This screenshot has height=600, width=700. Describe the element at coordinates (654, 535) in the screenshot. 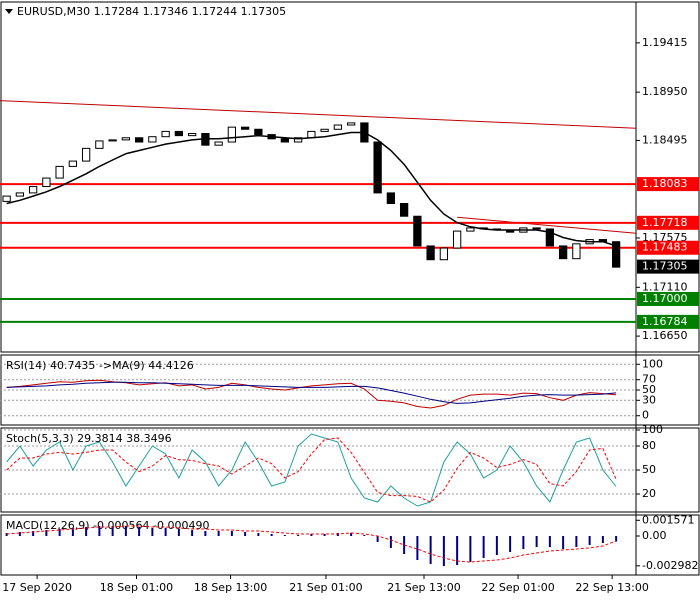

I see `y-tick-label: 0.00` at that location.